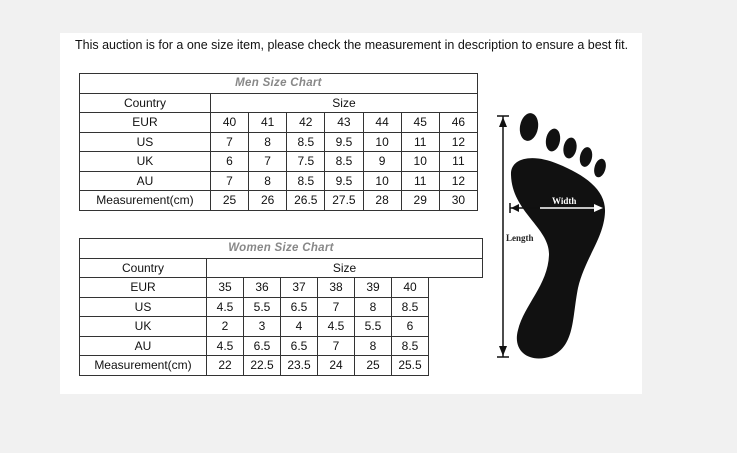  I want to click on table-row: Measurement(cm) 22 22.5 23.5 24 25 25.5, so click(281, 365).